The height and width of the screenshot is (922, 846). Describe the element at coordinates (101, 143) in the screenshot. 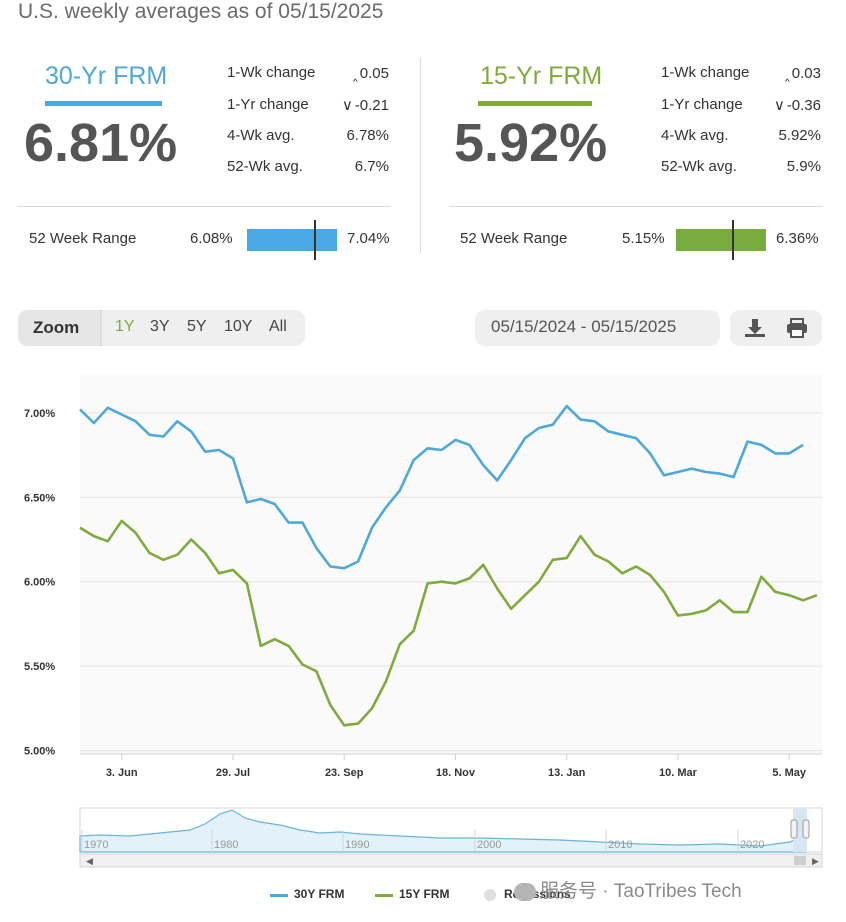

I see `rate-value-30yr: 6.81%` at that location.